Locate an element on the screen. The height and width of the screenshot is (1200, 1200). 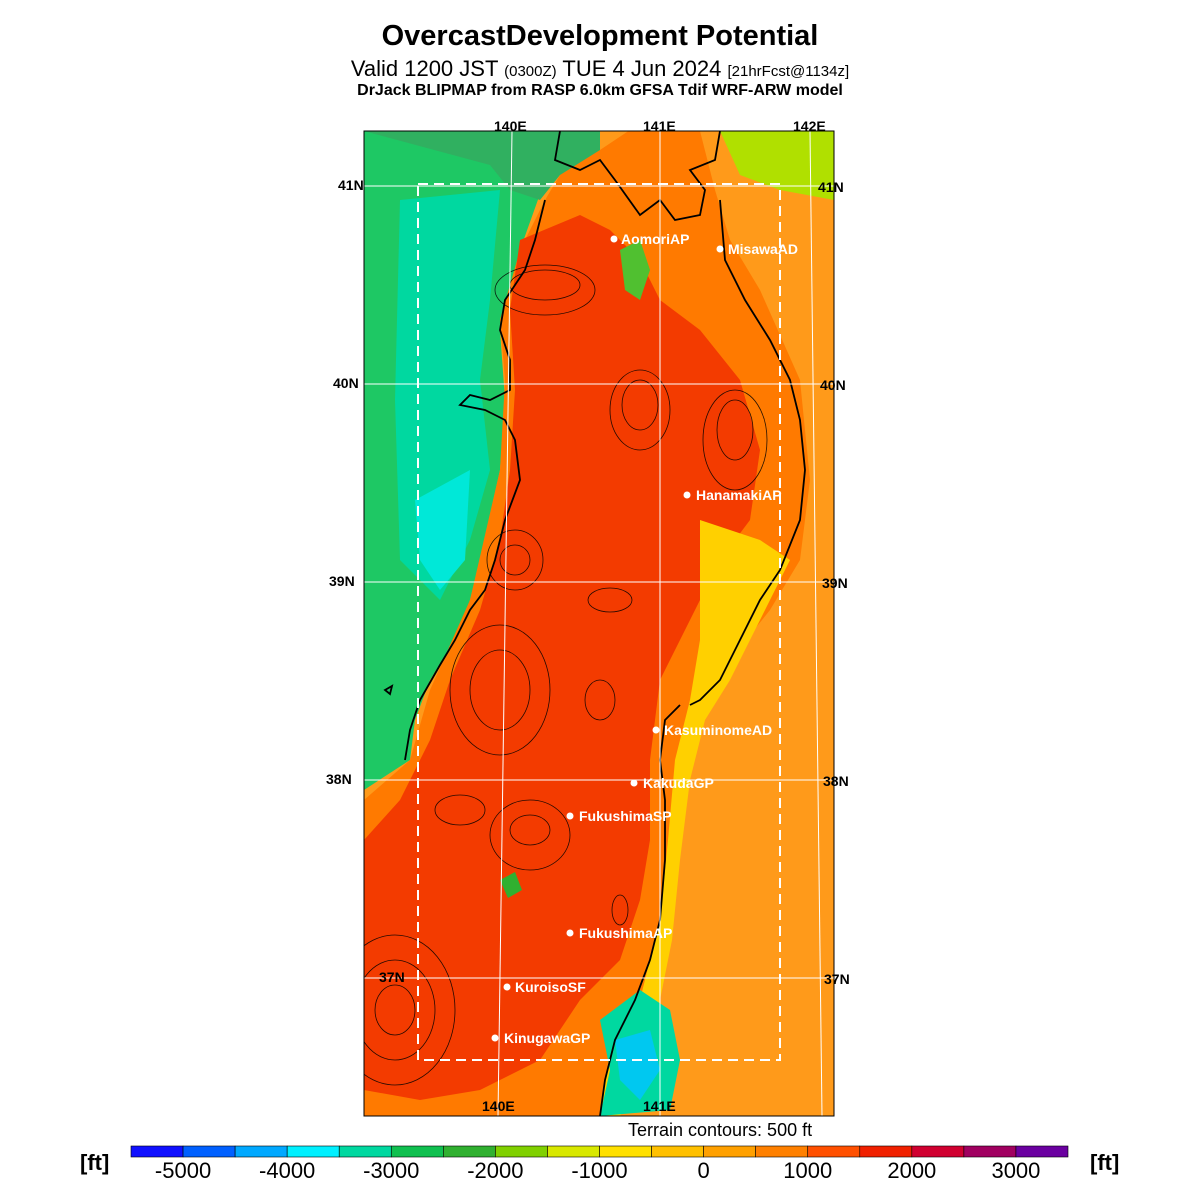
site-label: FukushimaAP is located at coordinates (626, 933).